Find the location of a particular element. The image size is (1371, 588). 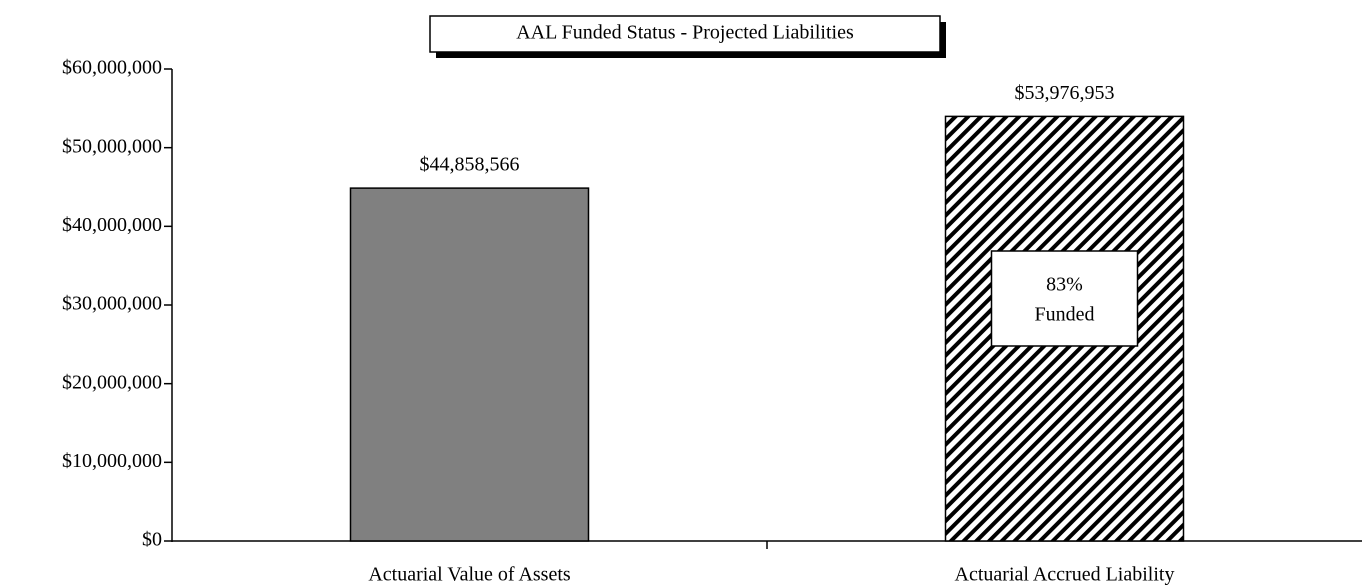

y-tick-label: $50,000,000 is located at coordinates (112, 146).